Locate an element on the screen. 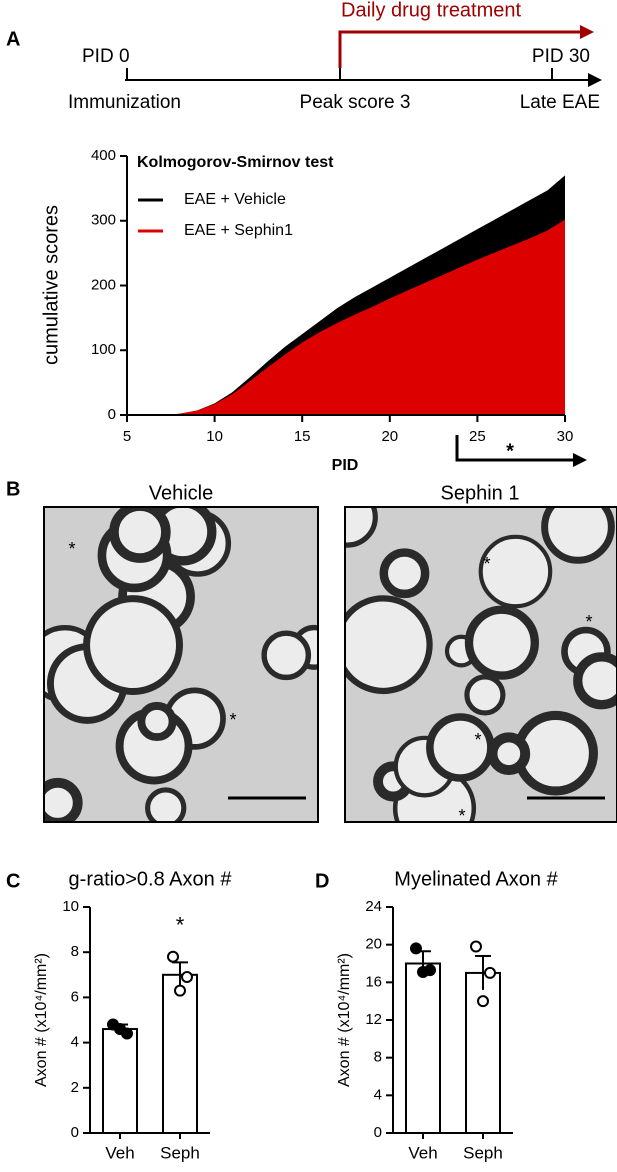  chart-title: g-ratio>0.8 Axon # is located at coordinates (151, 879).